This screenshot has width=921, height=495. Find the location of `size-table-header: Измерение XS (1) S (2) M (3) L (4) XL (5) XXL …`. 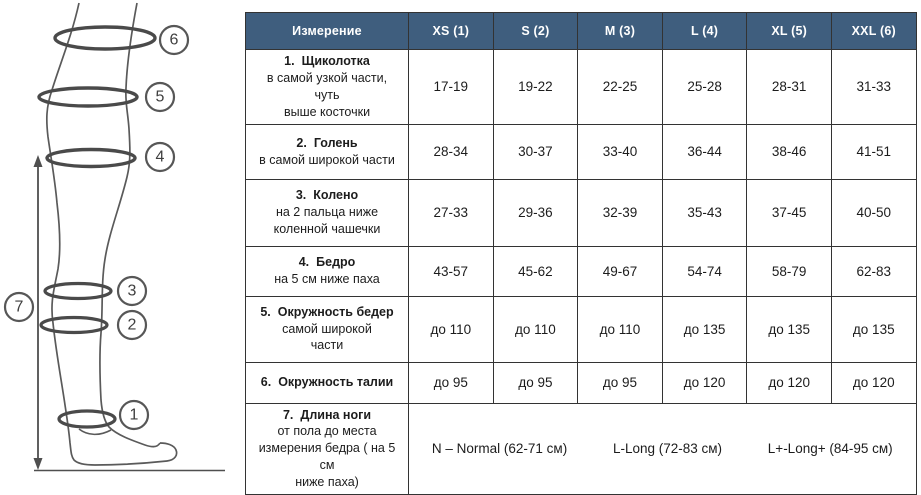

size-table-header: Измерение XS (1) S (2) M (3) L (4) XL (5) XXL … is located at coordinates (581, 31).